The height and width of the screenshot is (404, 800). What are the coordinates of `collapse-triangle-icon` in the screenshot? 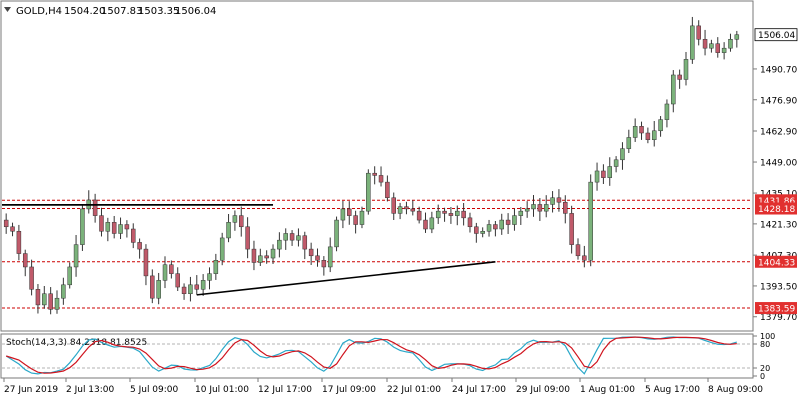 It's located at (7, 9).